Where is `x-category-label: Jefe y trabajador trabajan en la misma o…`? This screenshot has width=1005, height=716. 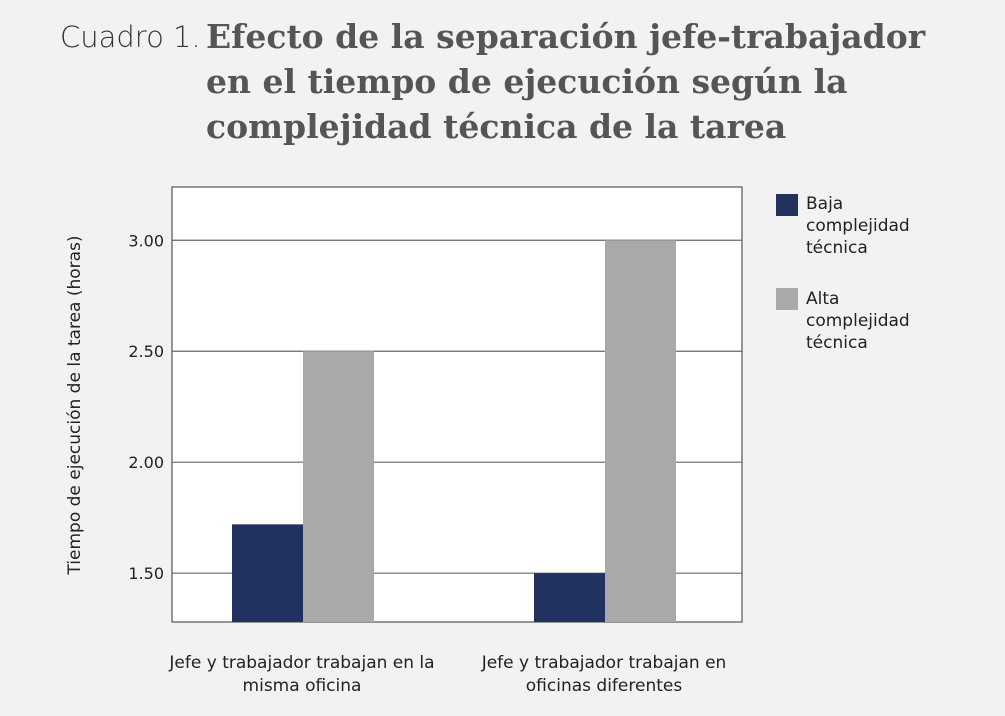 x-category-label: Jefe y trabajador trabajan en la misma o… is located at coordinates (302, 674).